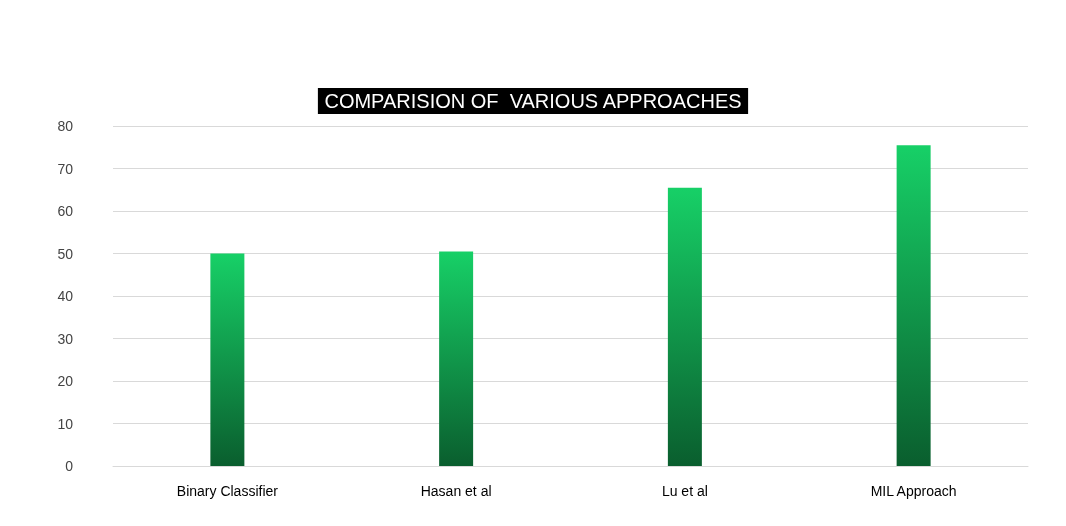 The image size is (1066, 526). What do you see at coordinates (65, 211) in the screenshot?
I see `y-tick-label: 60` at bounding box center [65, 211].